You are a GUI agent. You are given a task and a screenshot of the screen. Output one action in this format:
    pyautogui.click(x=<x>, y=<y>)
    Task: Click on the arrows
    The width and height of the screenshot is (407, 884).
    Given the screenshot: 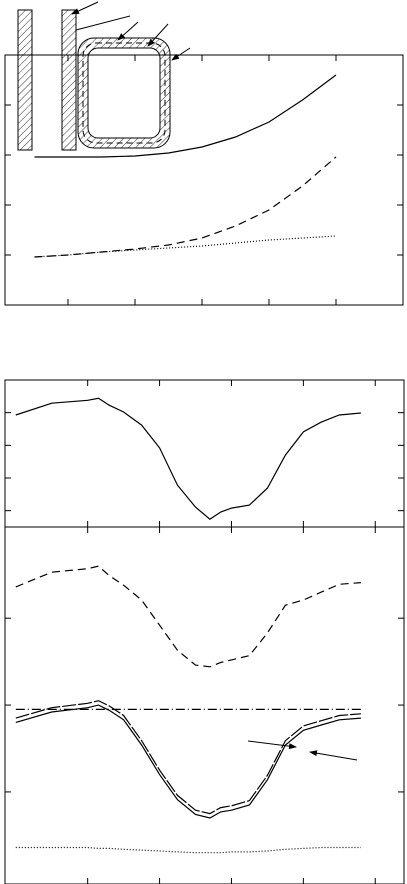 What is the action you would take?
    pyautogui.click(x=302, y=750)
    